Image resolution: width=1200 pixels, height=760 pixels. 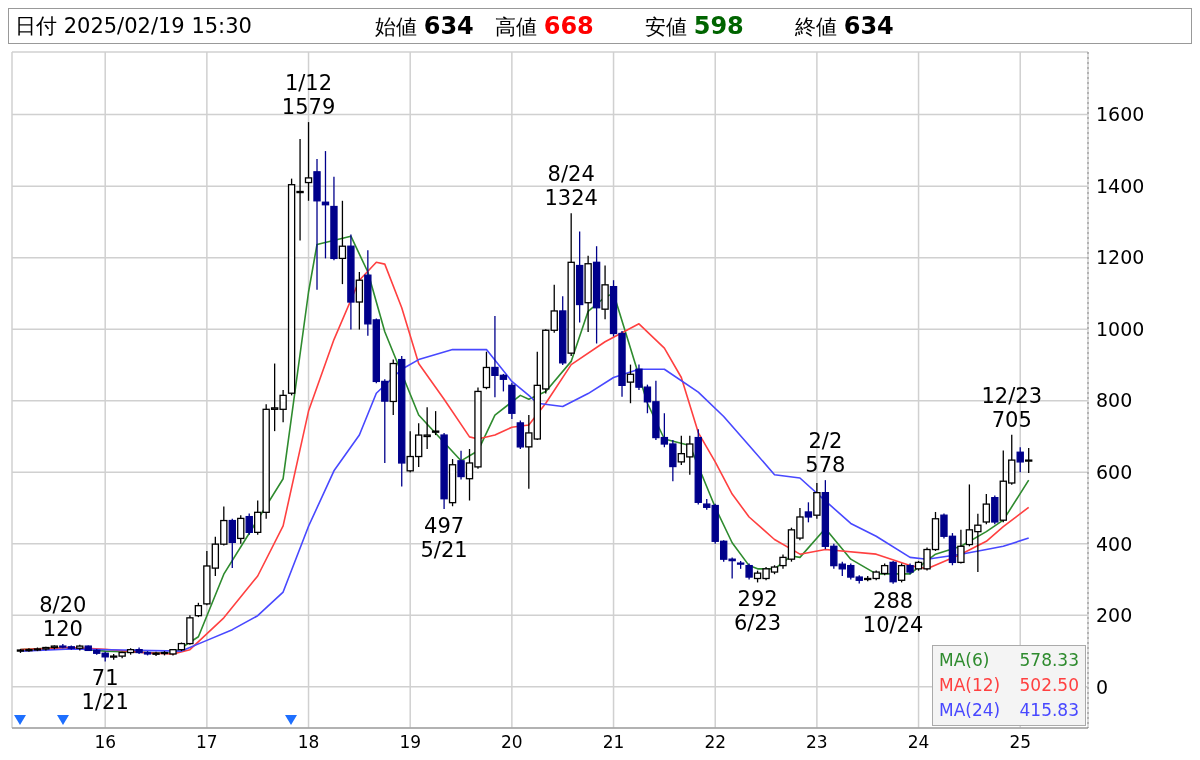 What do you see at coordinates (1049, 685) in the screenshot?
I see `annotation: 502.50` at bounding box center [1049, 685].